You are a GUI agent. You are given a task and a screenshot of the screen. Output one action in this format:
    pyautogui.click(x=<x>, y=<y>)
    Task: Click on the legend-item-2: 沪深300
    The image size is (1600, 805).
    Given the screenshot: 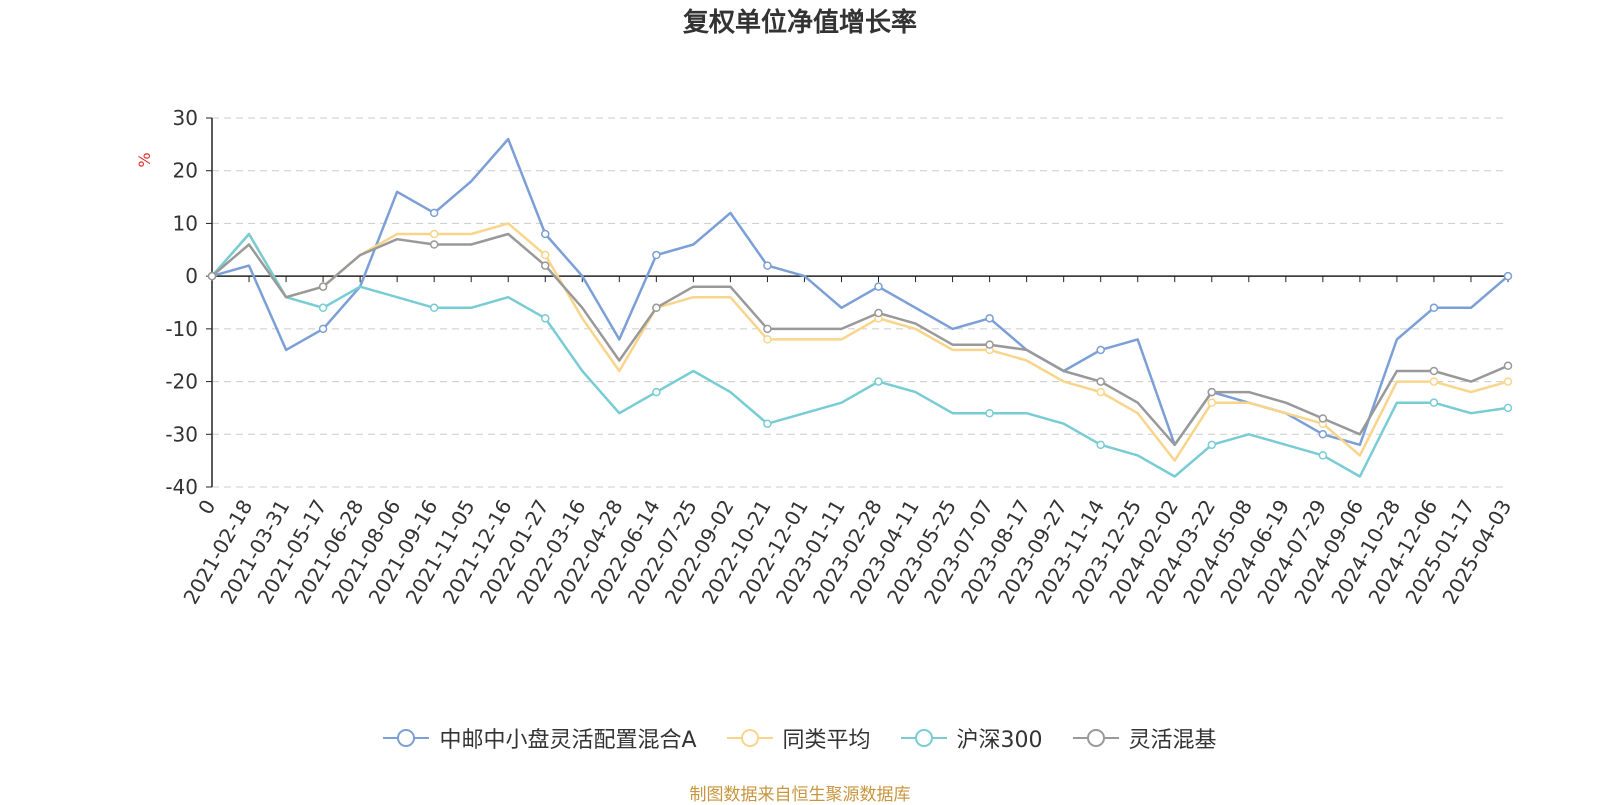 What is the action you would take?
    pyautogui.click(x=971, y=738)
    